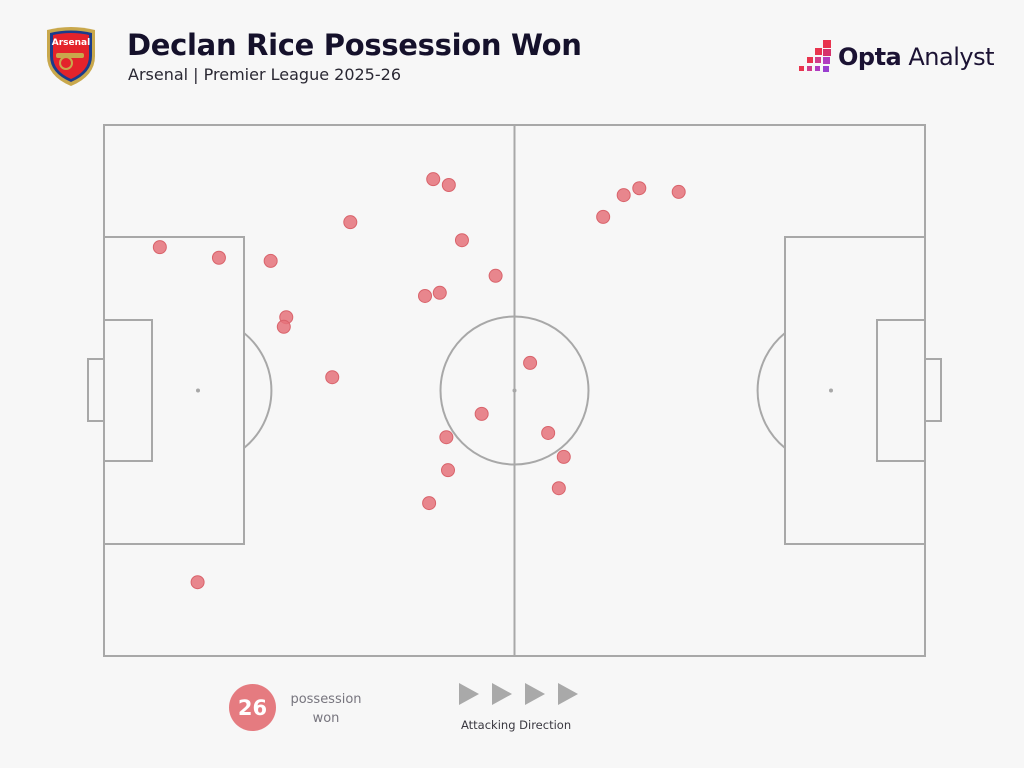 Image resolution: width=1024 pixels, height=768 pixels. I want to click on right-penalty-arc, so click(771, 390).